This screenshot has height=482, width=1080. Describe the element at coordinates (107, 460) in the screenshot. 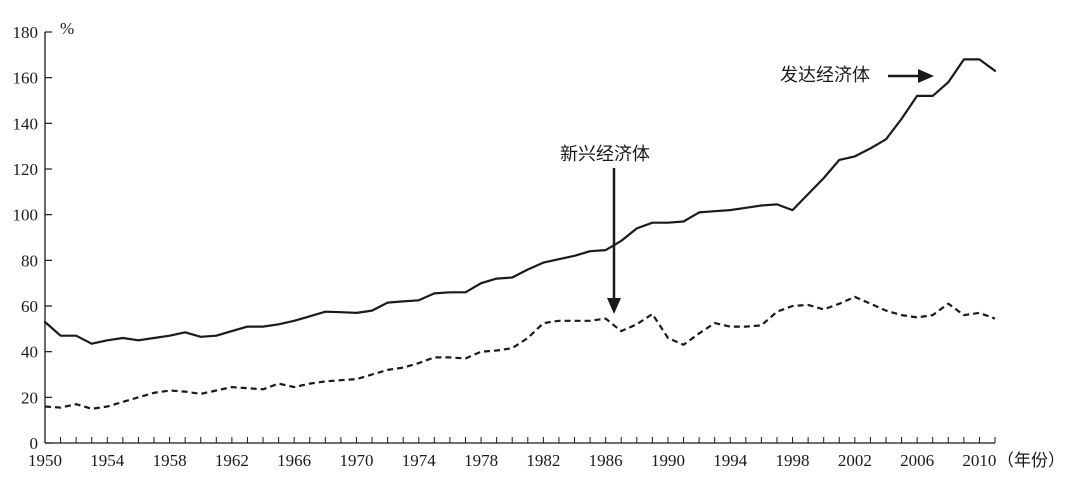

I see `x-tick-label: 1954` at that location.